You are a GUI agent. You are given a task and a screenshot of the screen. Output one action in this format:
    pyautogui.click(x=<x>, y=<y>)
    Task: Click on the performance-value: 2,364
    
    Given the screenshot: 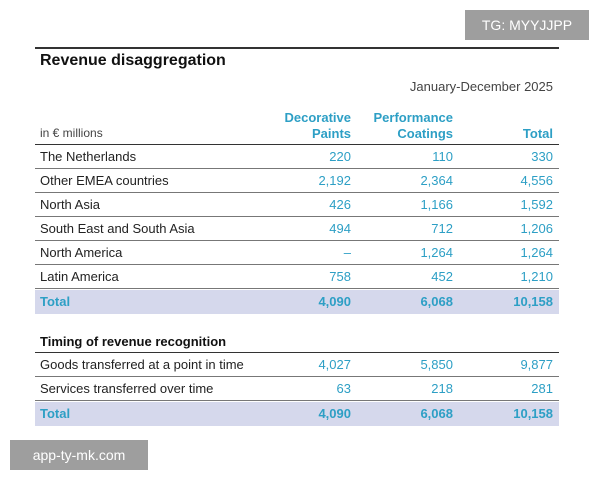 What is the action you would take?
    pyautogui.click(x=436, y=180)
    